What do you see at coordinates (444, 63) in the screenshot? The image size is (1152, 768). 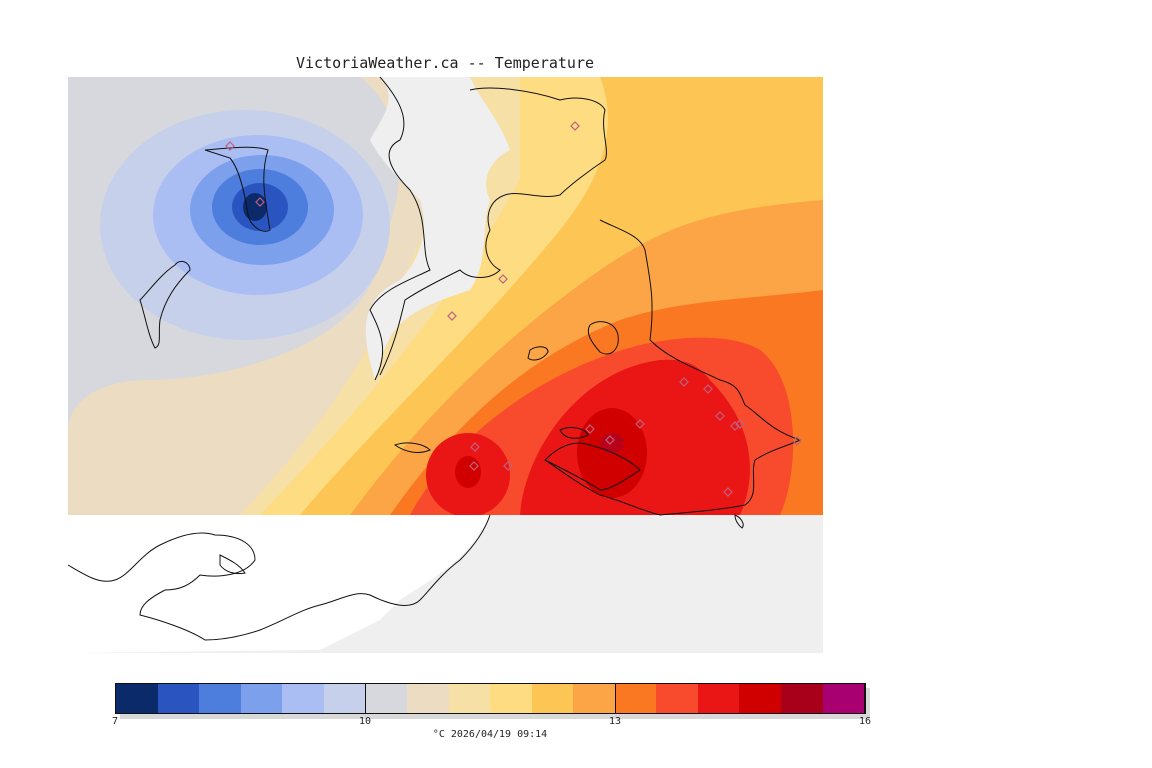 I see `map-title: VictoriaWeather.ca -- Temperature` at bounding box center [444, 63].